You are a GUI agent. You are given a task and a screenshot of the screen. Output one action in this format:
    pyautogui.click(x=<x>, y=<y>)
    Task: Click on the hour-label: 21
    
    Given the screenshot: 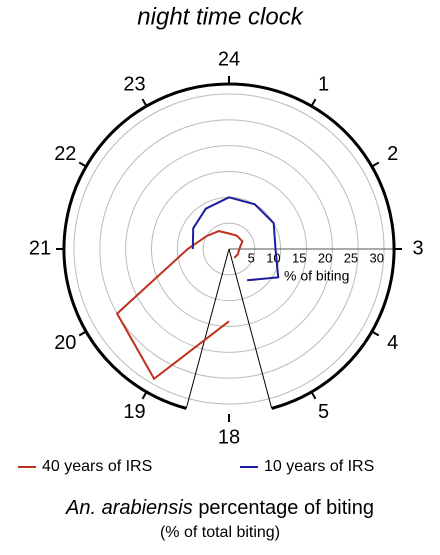 What is the action you would take?
    pyautogui.click(x=40, y=248)
    